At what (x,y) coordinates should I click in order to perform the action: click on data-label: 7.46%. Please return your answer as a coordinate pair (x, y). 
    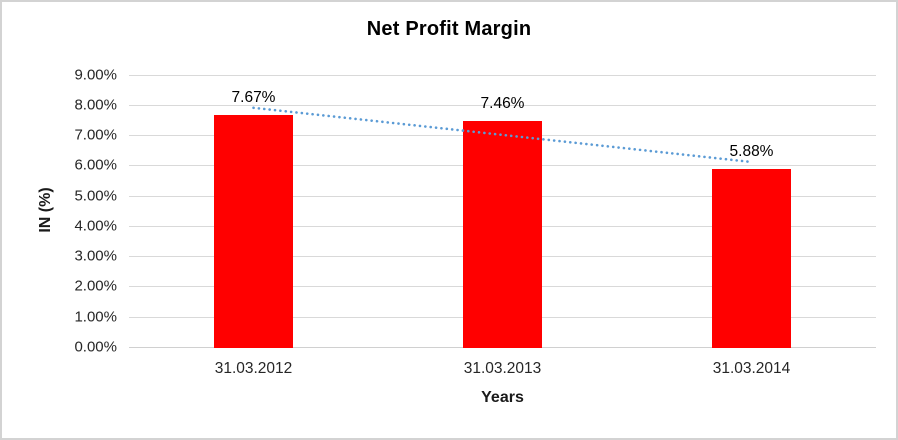
    Looking at the image, I should click on (502, 104).